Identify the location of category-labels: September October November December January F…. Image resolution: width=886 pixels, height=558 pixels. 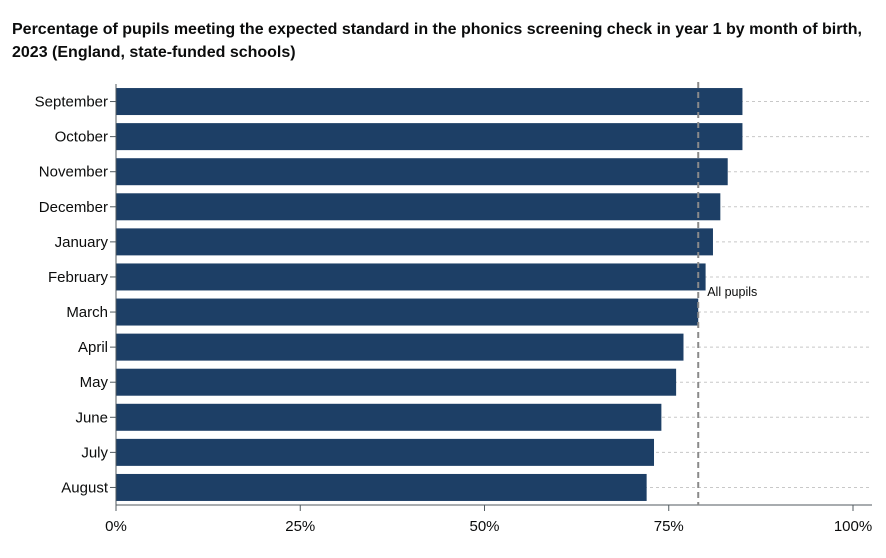
(72, 295).